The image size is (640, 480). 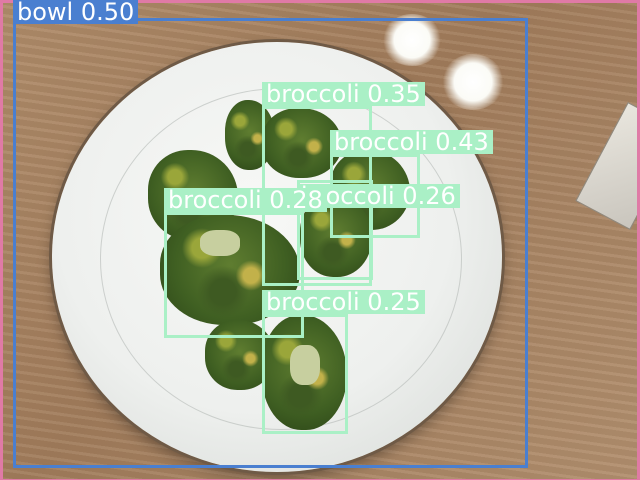 What do you see at coordinates (343, 94) in the screenshot?
I see `detection-label-broccoli: broccoli 0.35` at bounding box center [343, 94].